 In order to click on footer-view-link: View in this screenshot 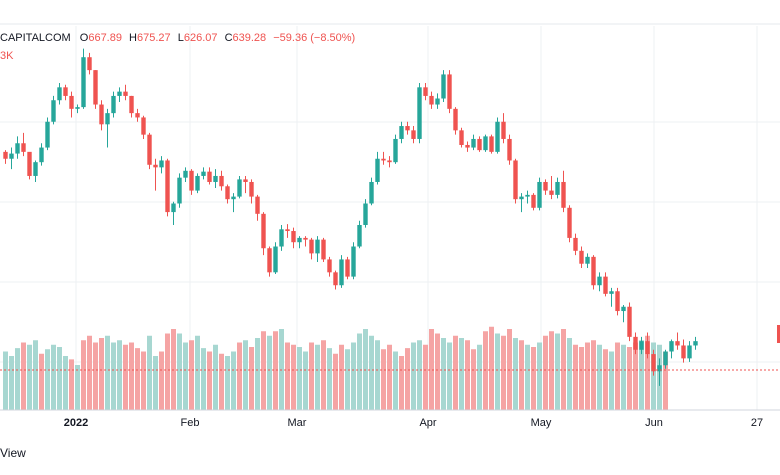, I will do `click(13, 453)`.